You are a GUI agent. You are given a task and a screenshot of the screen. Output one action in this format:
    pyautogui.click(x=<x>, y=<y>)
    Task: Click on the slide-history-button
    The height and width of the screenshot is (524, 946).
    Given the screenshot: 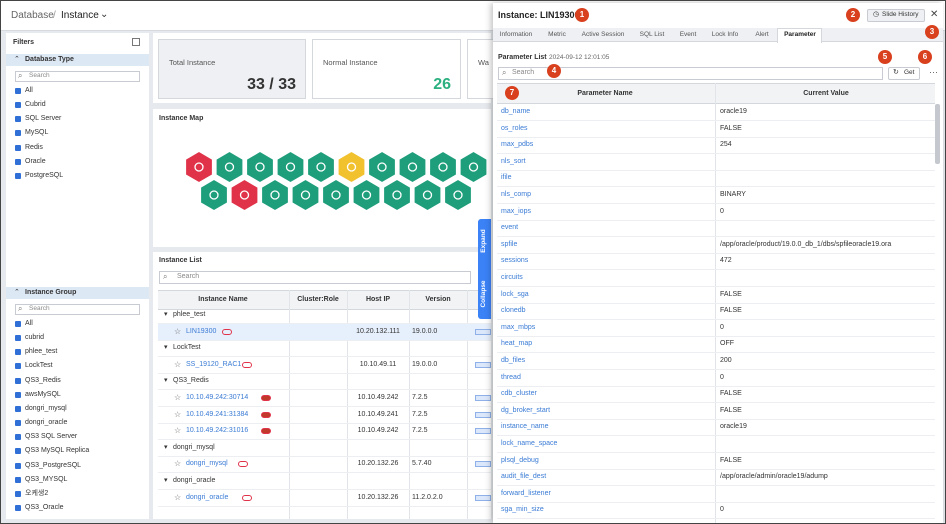 What is the action you would take?
    pyautogui.click(x=896, y=15)
    